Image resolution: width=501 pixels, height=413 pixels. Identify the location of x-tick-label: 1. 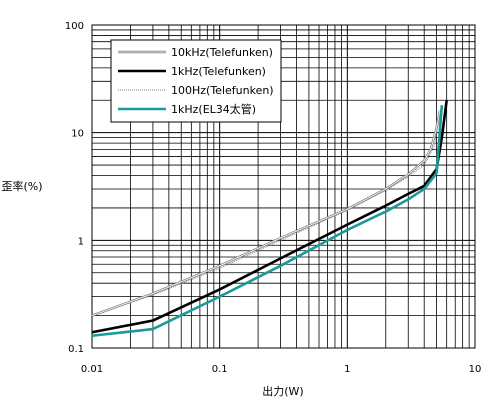
(347, 369).